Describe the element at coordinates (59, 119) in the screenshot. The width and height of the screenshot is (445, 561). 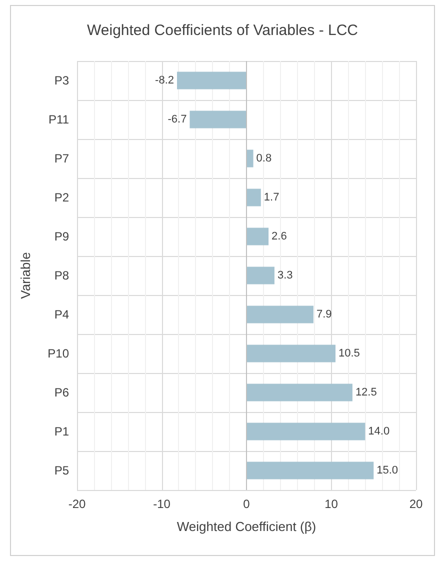
I see `y-tick-label: P11` at that location.